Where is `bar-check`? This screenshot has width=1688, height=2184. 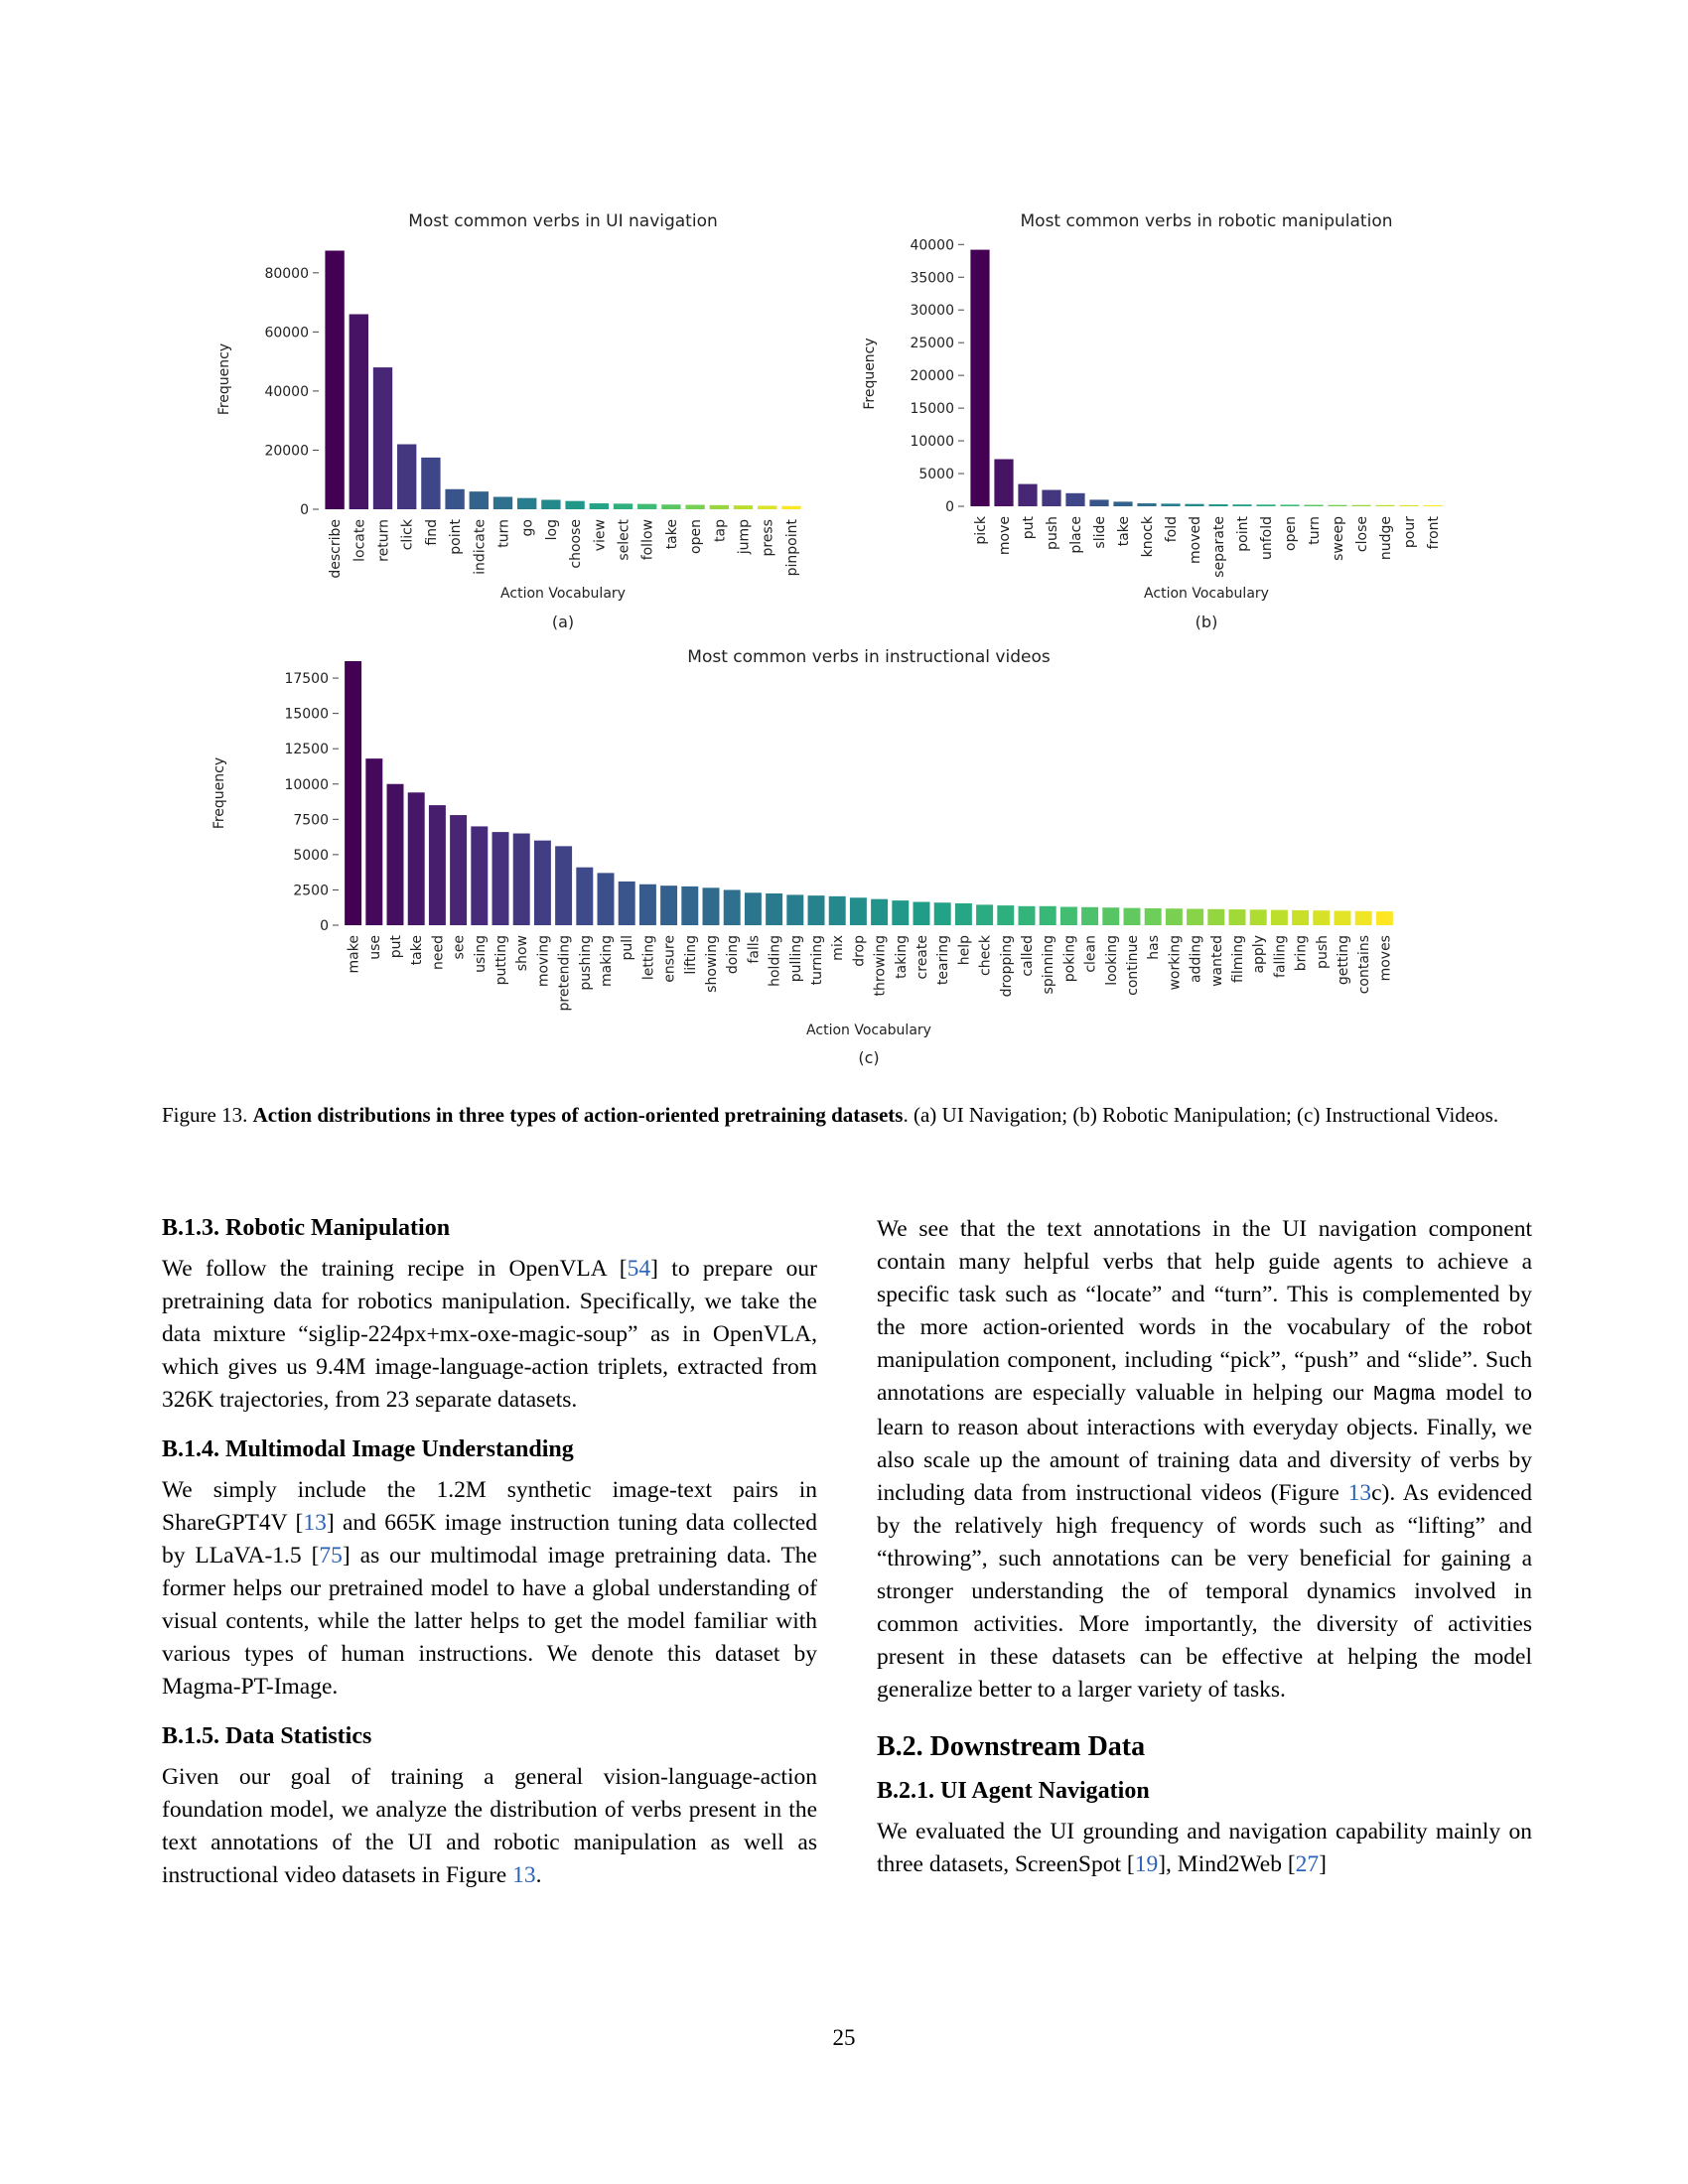
bar-check is located at coordinates (985, 914).